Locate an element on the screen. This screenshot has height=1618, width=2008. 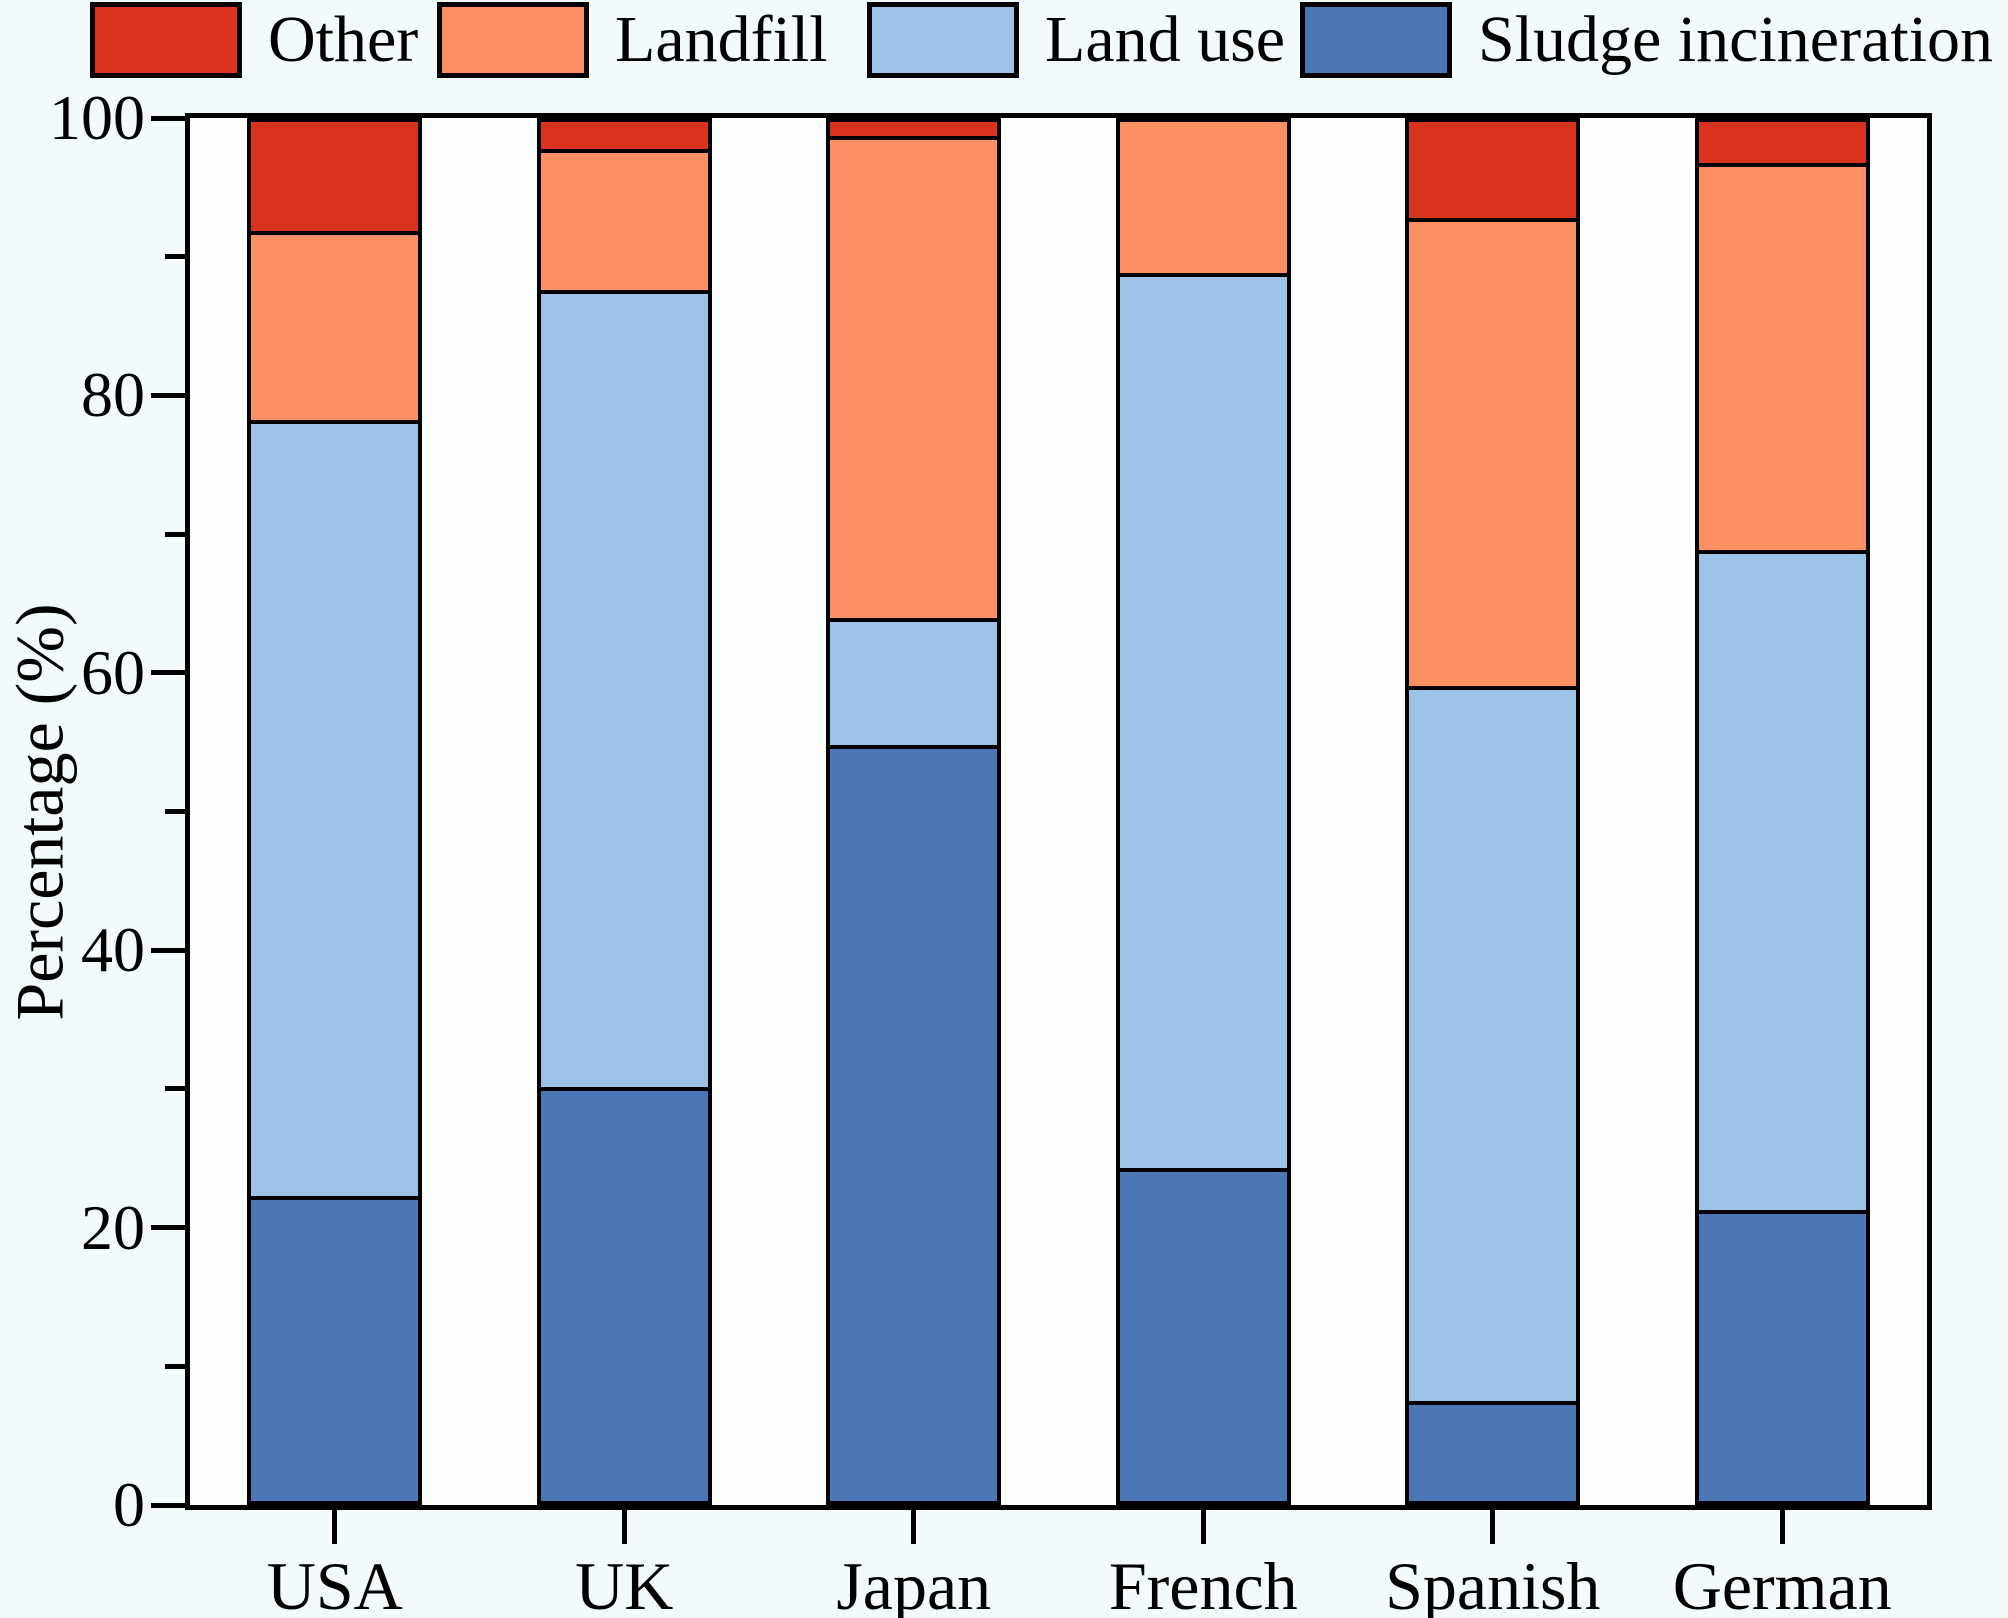
bar-segment-uk-sludge-incineration is located at coordinates (624, 1295).